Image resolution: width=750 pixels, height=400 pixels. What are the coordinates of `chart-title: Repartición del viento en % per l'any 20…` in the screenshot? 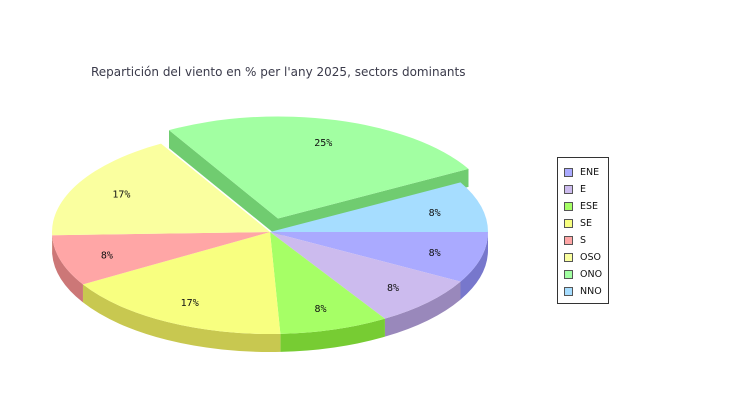 It's located at (278, 72).